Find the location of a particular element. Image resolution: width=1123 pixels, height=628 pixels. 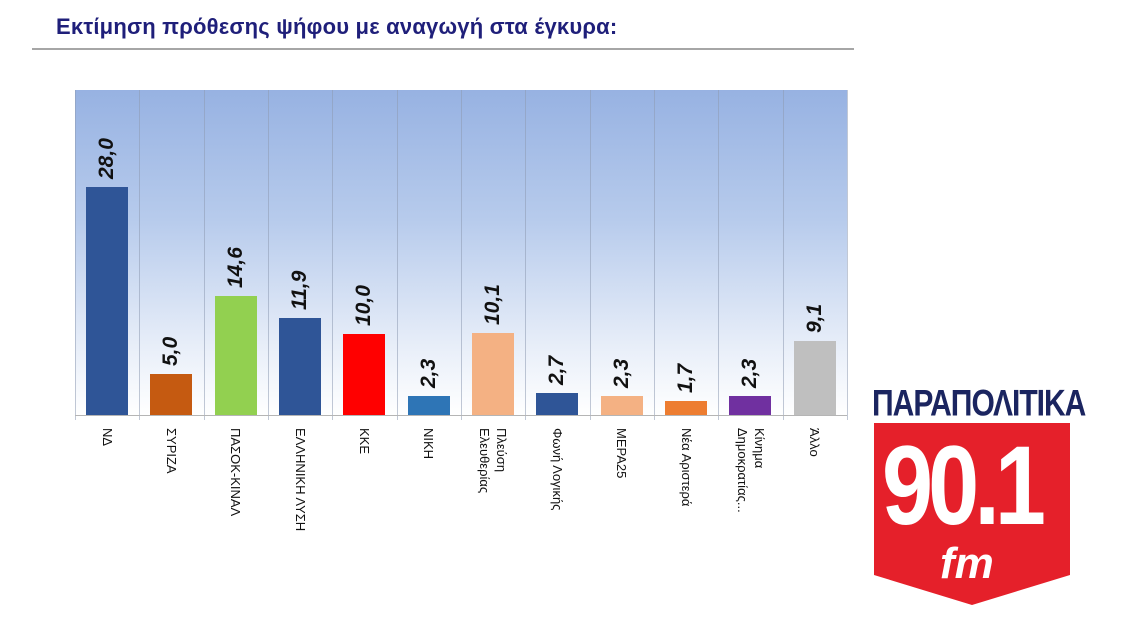

parapolitika-logo: ΠΑΡΑΠΟΛΙΤΙΚΑ 90.1 fm is located at coordinates (977, 496).